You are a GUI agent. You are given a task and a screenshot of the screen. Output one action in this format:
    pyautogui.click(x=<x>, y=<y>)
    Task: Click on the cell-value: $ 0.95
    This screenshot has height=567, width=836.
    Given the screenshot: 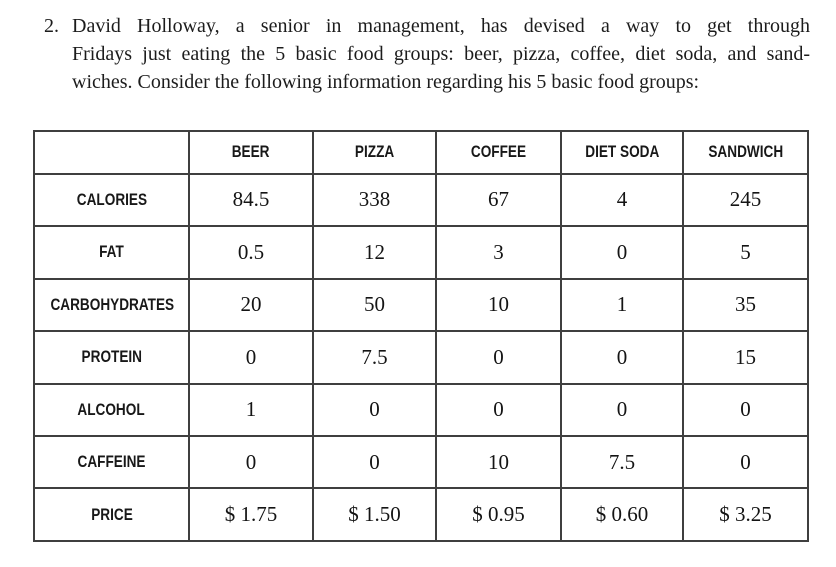 What is the action you would take?
    pyautogui.click(x=498, y=514)
    